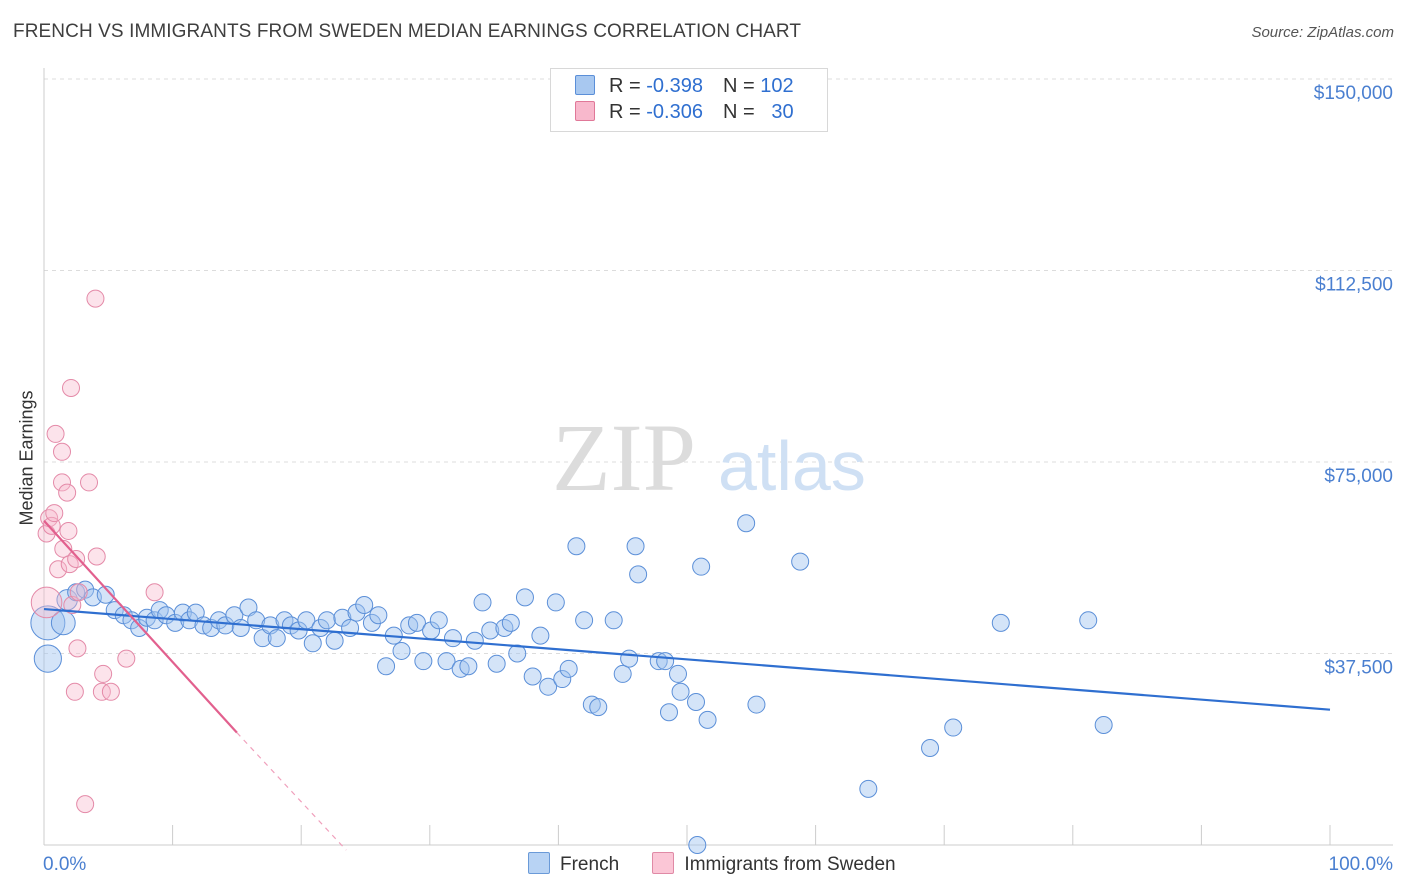 This screenshot has height=892, width=1406. I want to click on legend-swatch-sweden, so click(585, 111).